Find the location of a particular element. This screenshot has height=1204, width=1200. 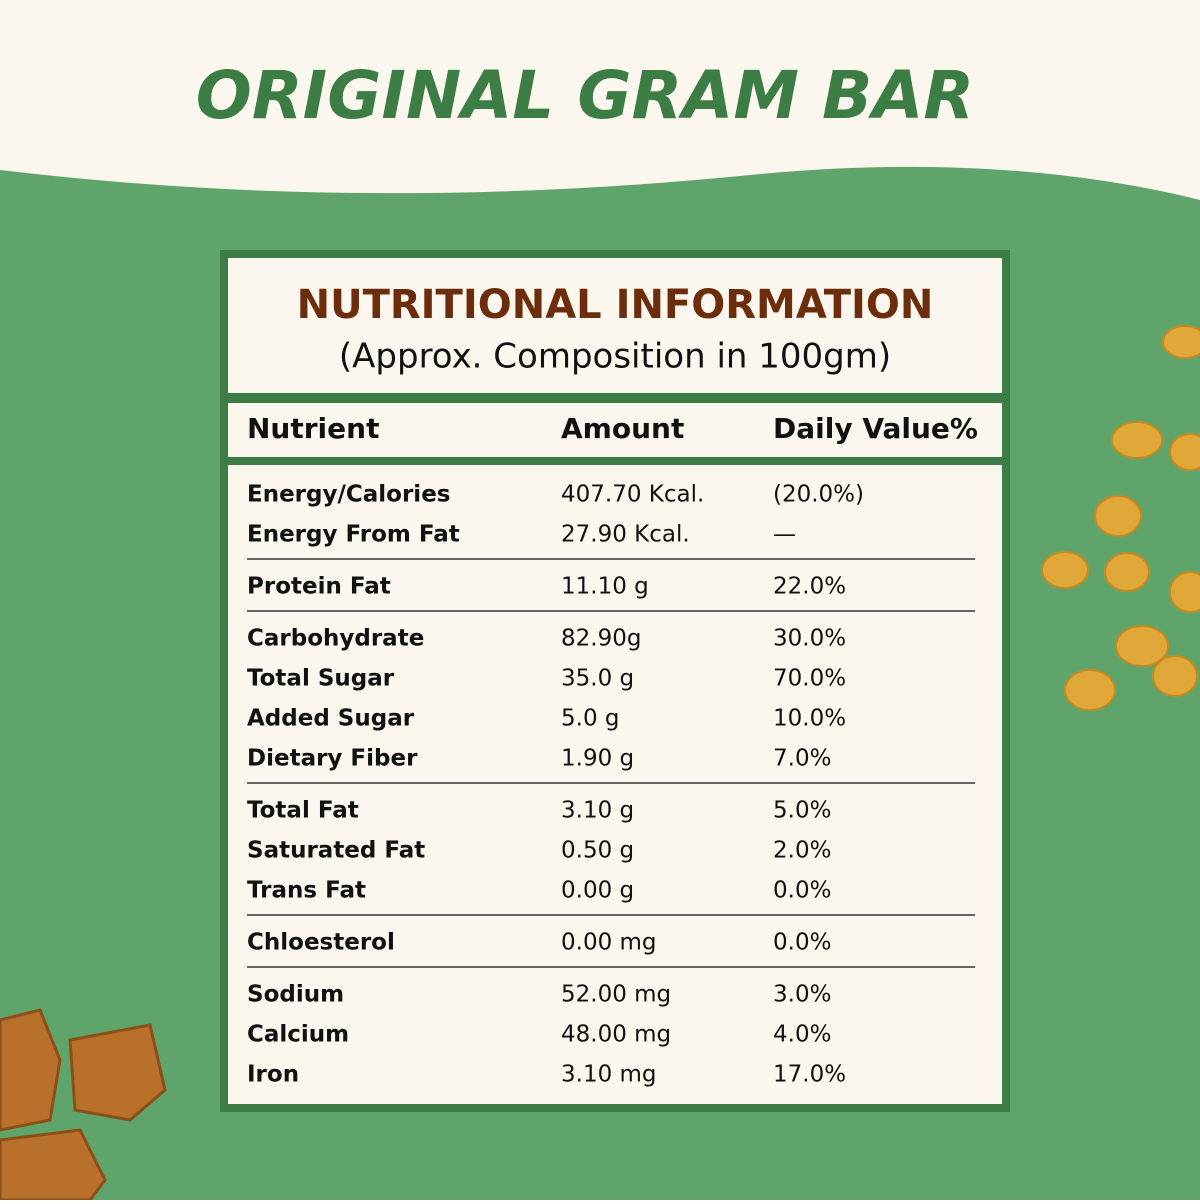

amount: 3.10 g is located at coordinates (597, 811).